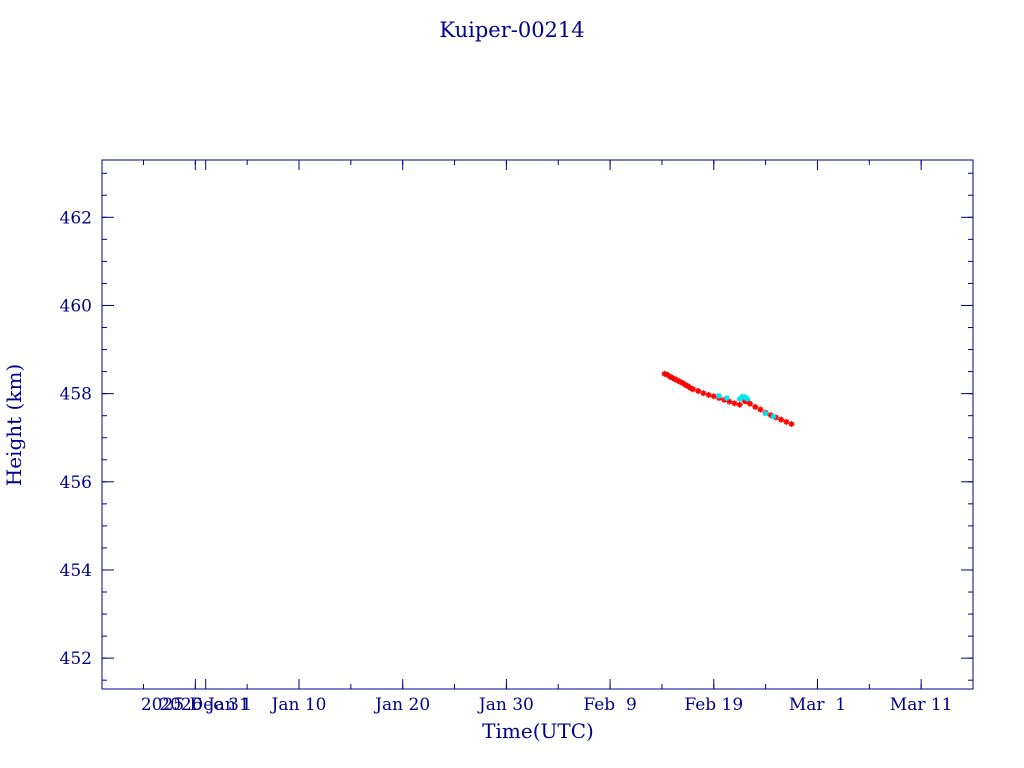  Describe the element at coordinates (609, 705) in the screenshot. I see `x-tick-label-feb-9: Feb 9` at that location.